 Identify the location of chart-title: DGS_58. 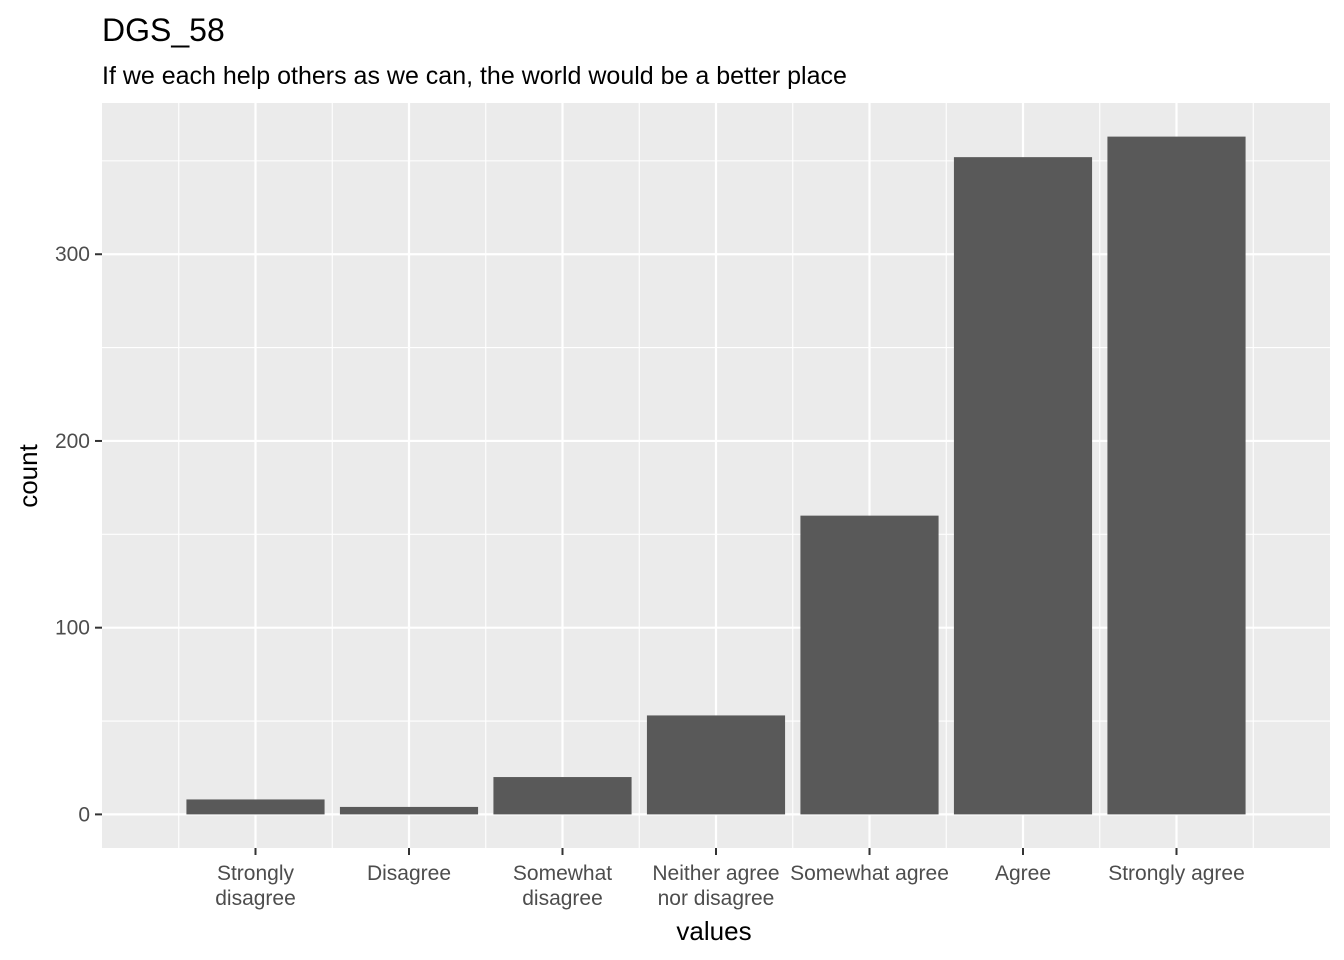
(163, 30).